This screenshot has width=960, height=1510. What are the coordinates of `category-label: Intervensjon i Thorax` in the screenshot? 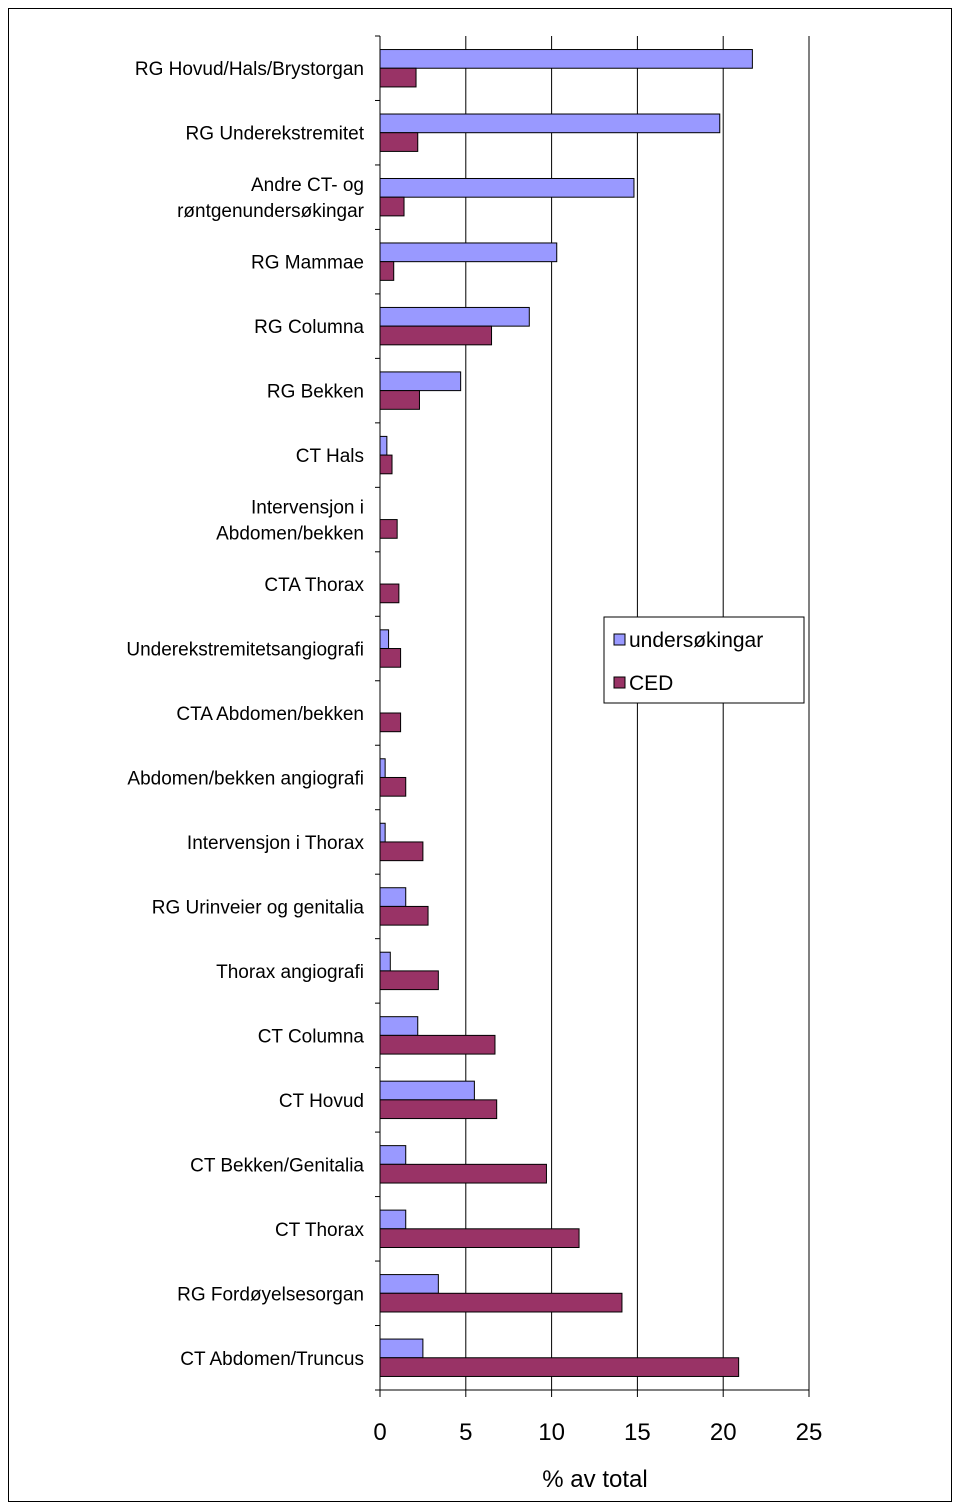 It's located at (276, 843).